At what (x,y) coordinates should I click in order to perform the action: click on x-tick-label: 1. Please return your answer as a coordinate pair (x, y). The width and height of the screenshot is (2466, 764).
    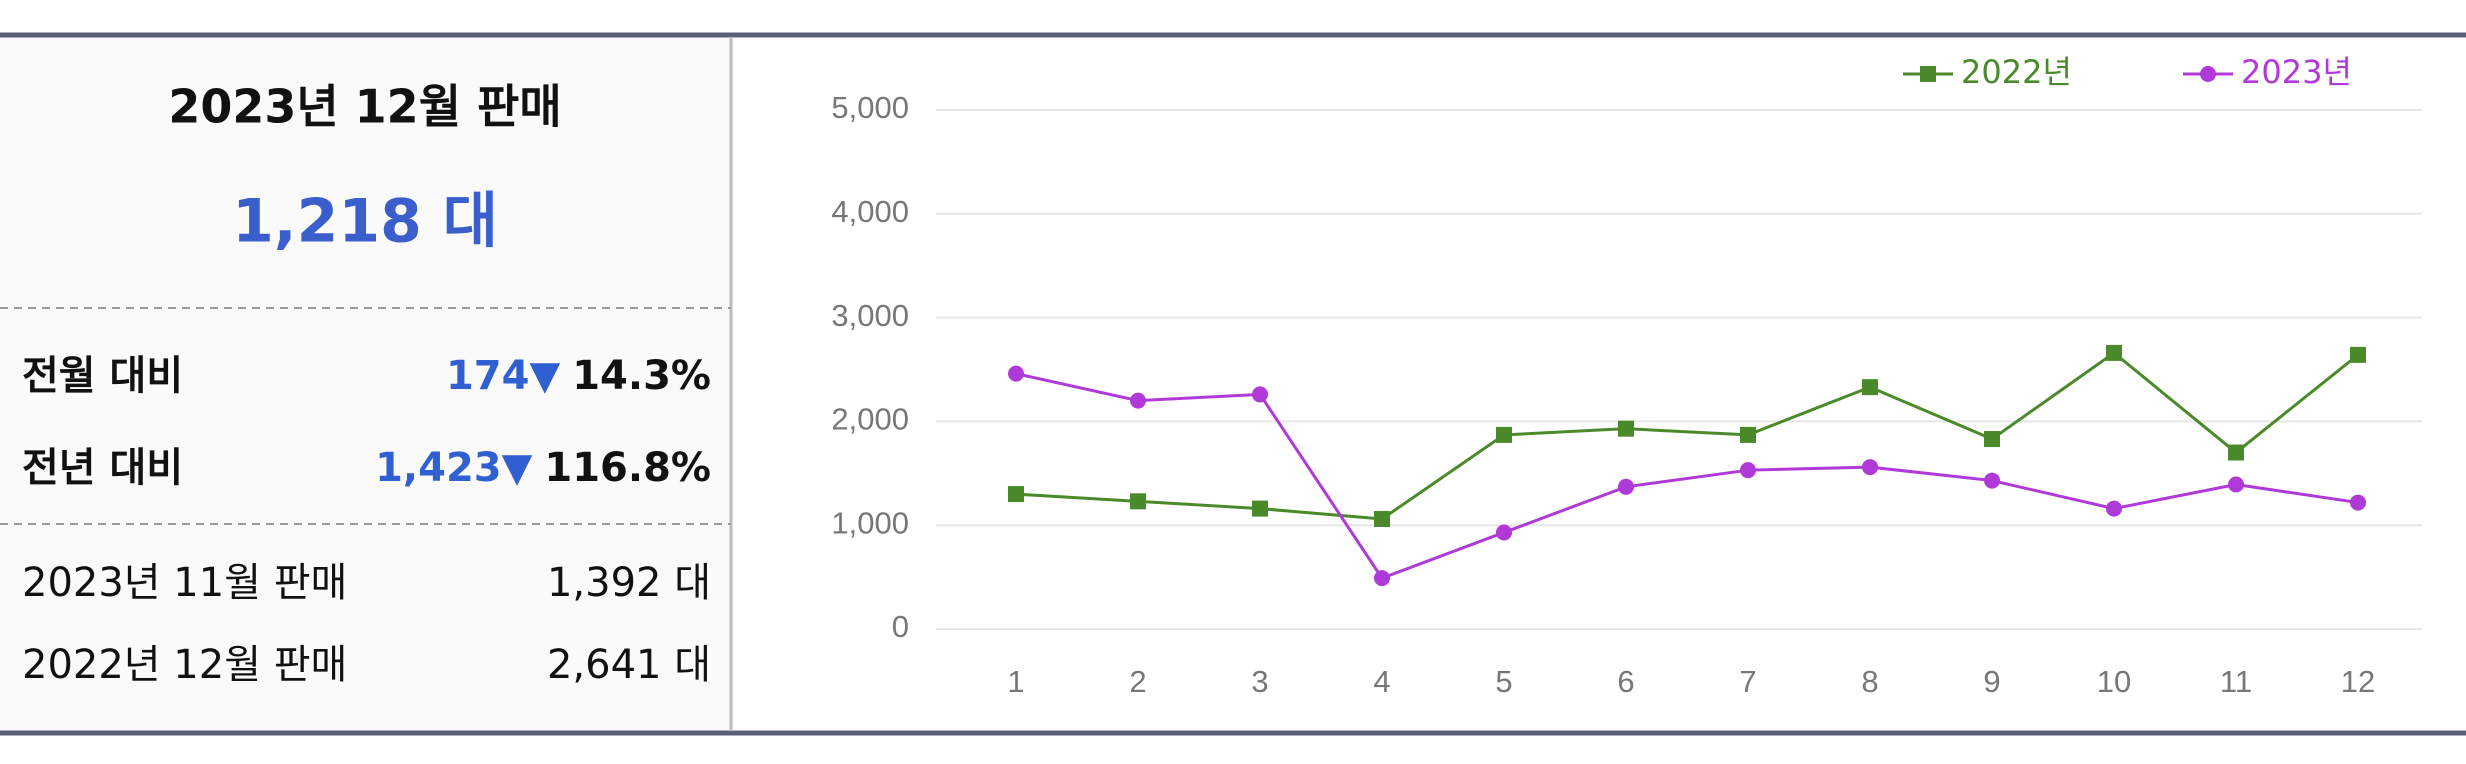
    Looking at the image, I should click on (1015, 681).